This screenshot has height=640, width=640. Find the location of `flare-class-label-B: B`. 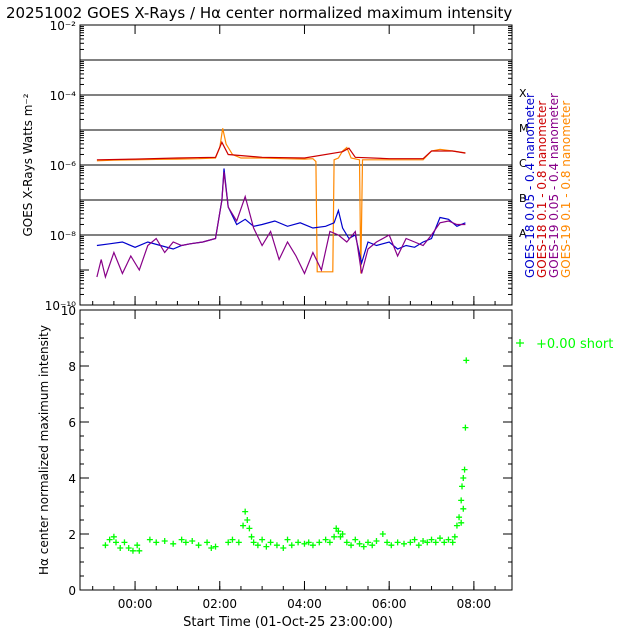

flare-class-label-B: B is located at coordinates (523, 198).